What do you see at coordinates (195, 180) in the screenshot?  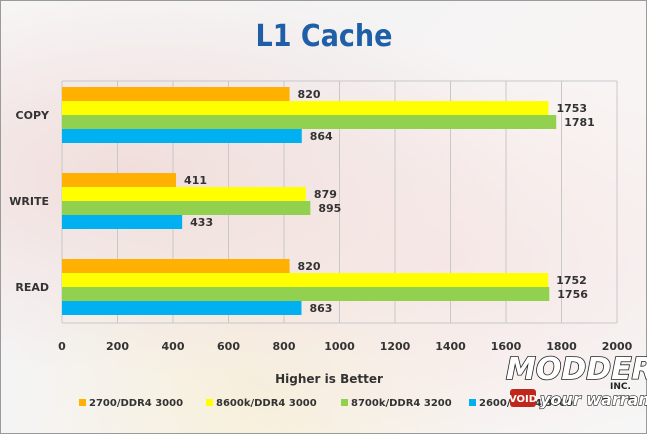 I see `bar-value-label: 411` at bounding box center [195, 180].